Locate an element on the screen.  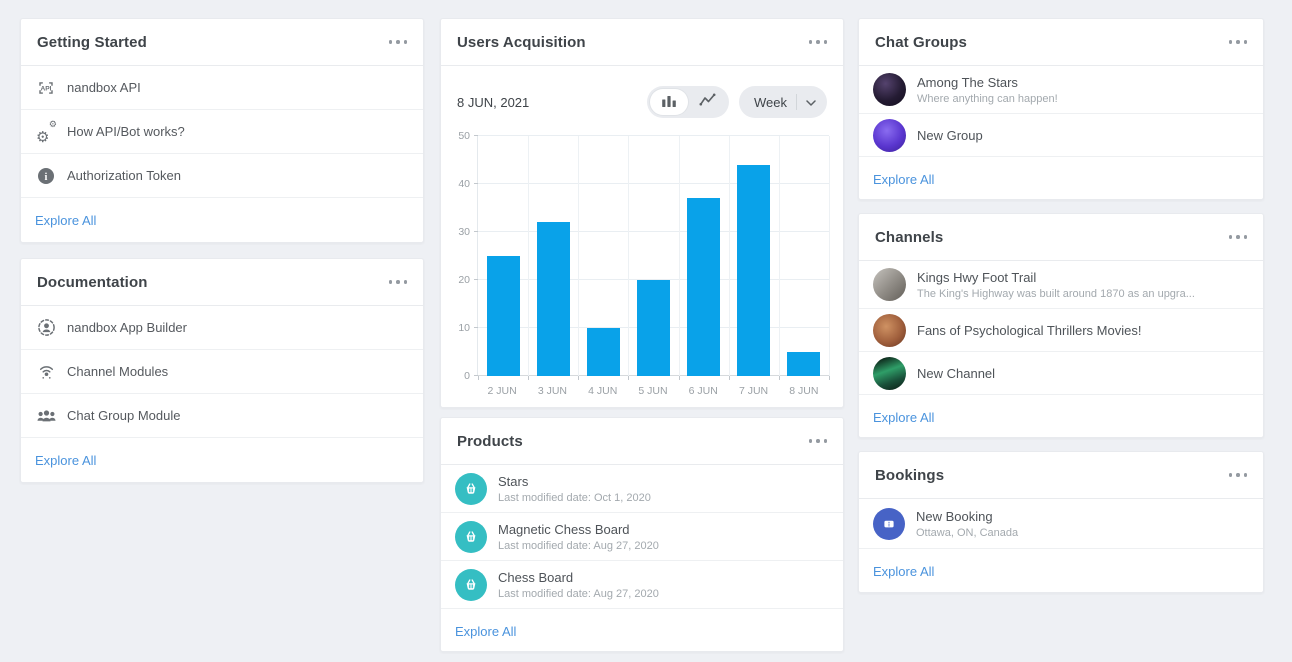
info-icon: i is located at coordinates (46, 176).